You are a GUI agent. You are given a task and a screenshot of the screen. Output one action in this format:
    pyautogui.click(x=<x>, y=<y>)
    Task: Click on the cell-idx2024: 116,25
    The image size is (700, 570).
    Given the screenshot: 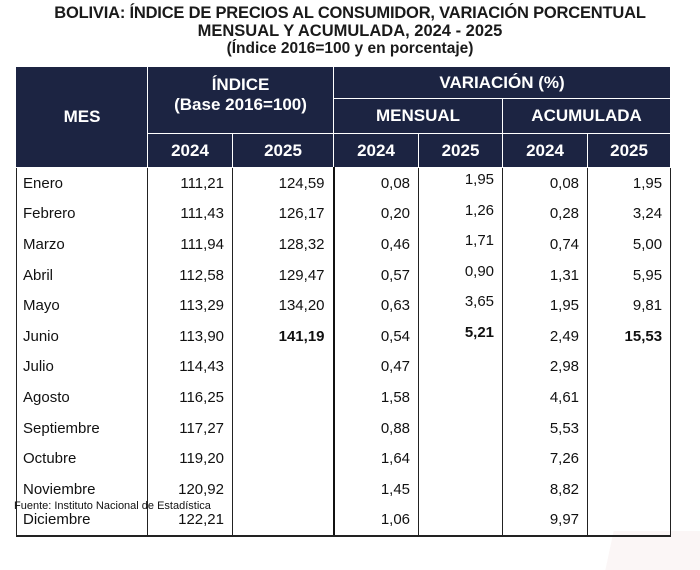 What is the action you would take?
    pyautogui.click(x=190, y=397)
    